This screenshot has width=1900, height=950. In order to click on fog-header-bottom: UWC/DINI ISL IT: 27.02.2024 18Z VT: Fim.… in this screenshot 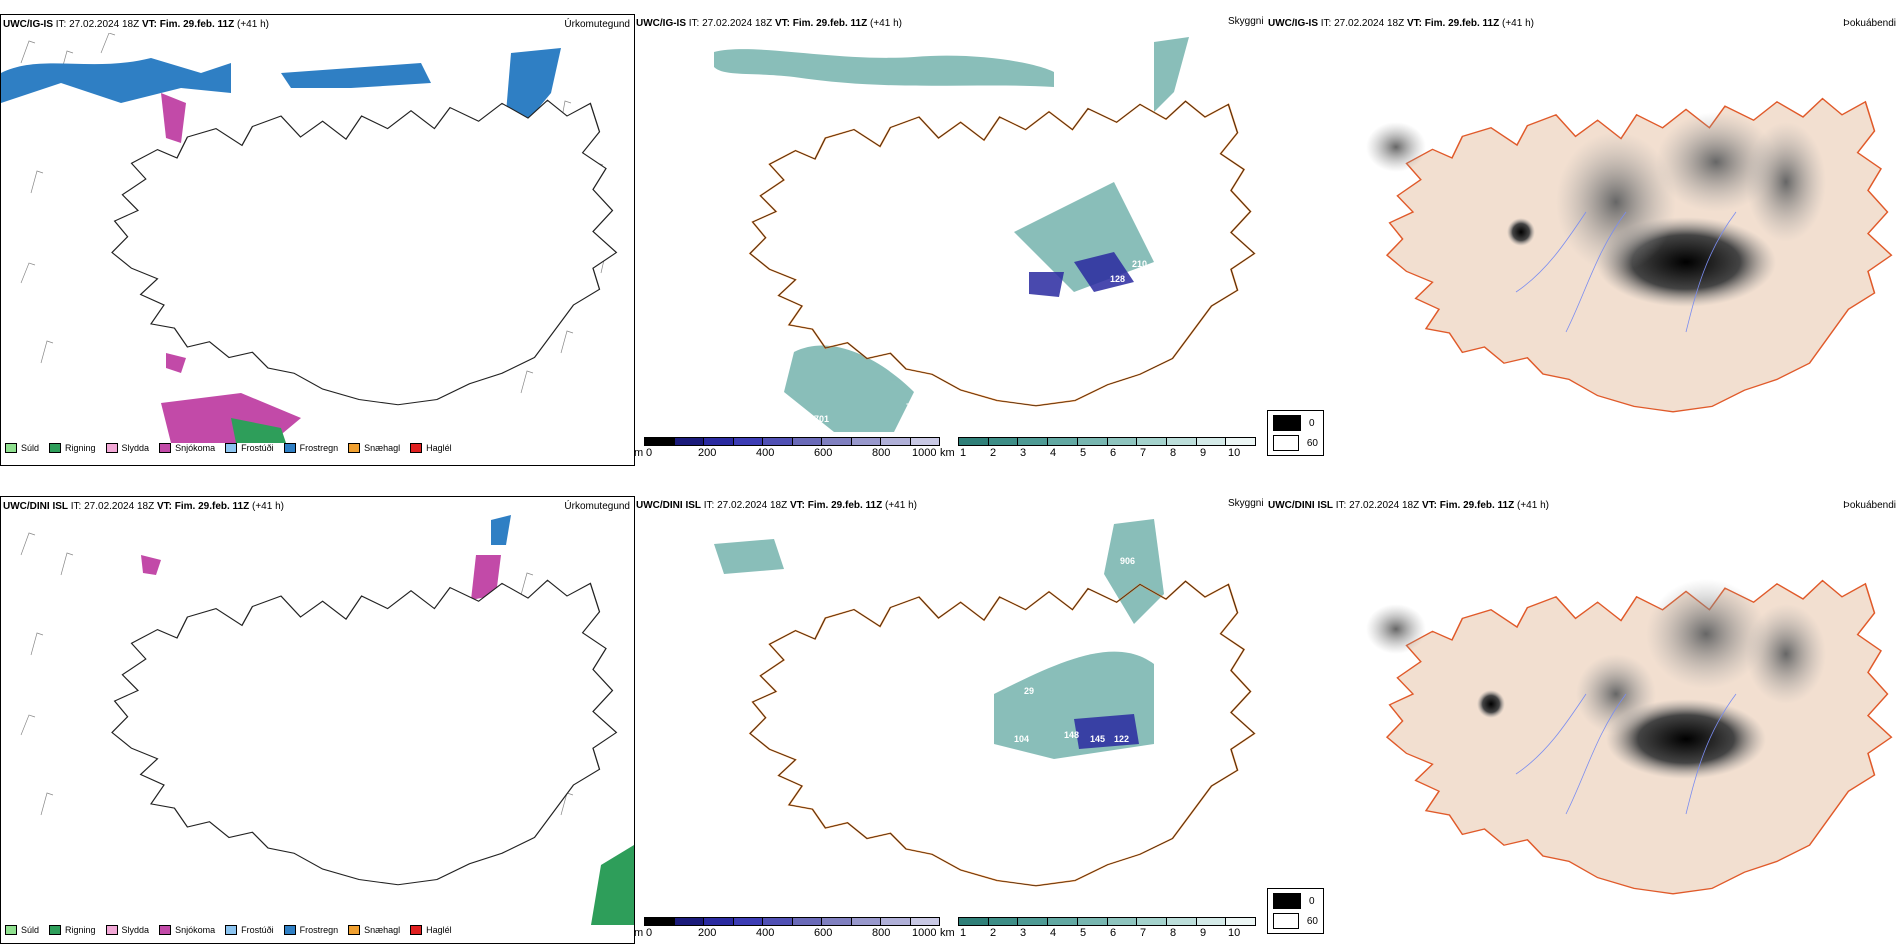, I will do `click(1408, 505)`.